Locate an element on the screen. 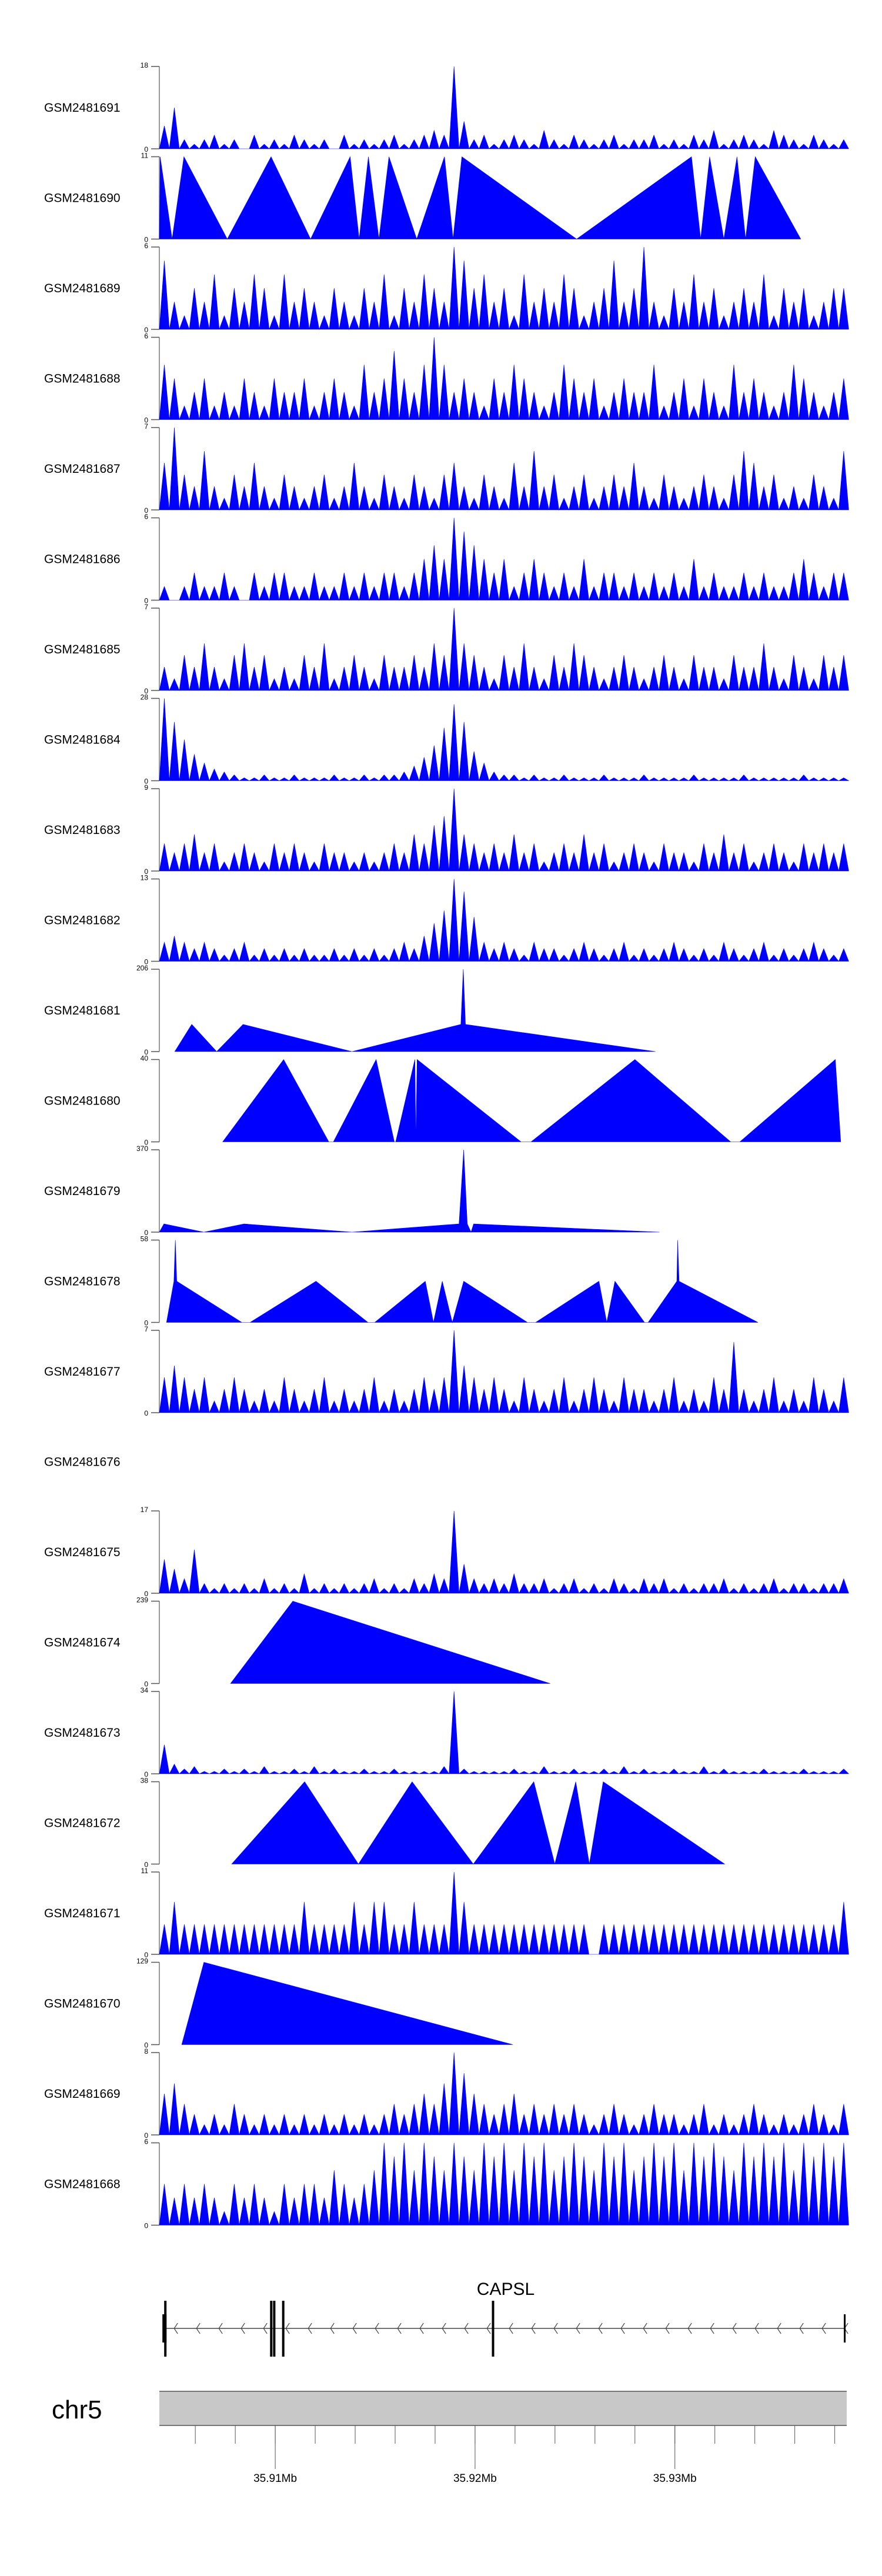 This screenshot has width=882, height=2576. y-tick-label-max: 40 is located at coordinates (145, 1059).